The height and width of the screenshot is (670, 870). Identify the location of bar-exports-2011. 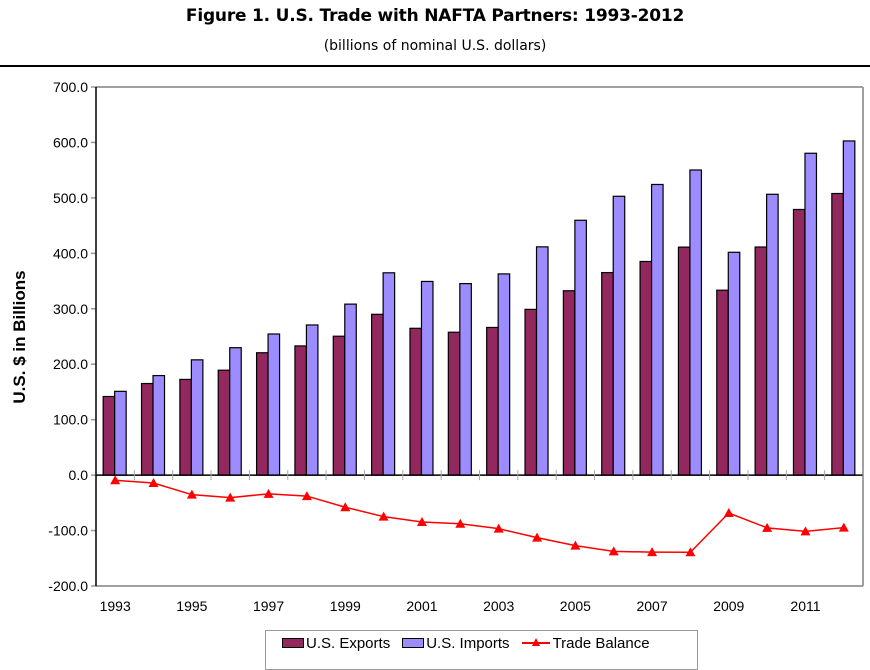
(799, 342).